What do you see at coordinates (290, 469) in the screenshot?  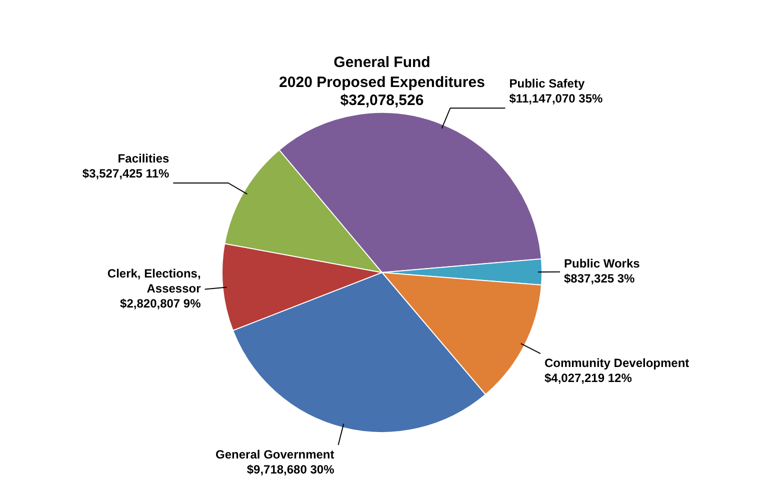 I see `data-label: $9,718,680 30%` at bounding box center [290, 469].